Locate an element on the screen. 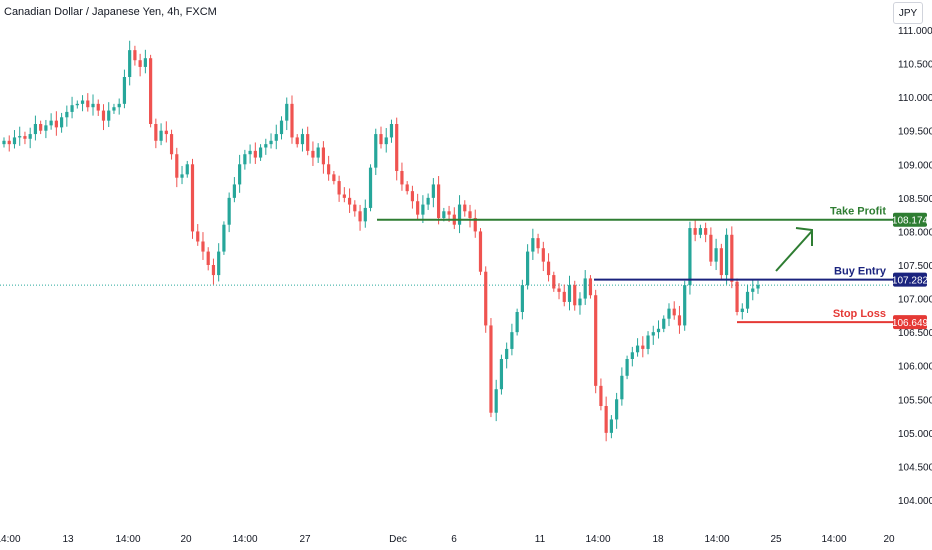 The image size is (932, 550). buy-entry-price-tag-text: 107.282 is located at coordinates (910, 281).